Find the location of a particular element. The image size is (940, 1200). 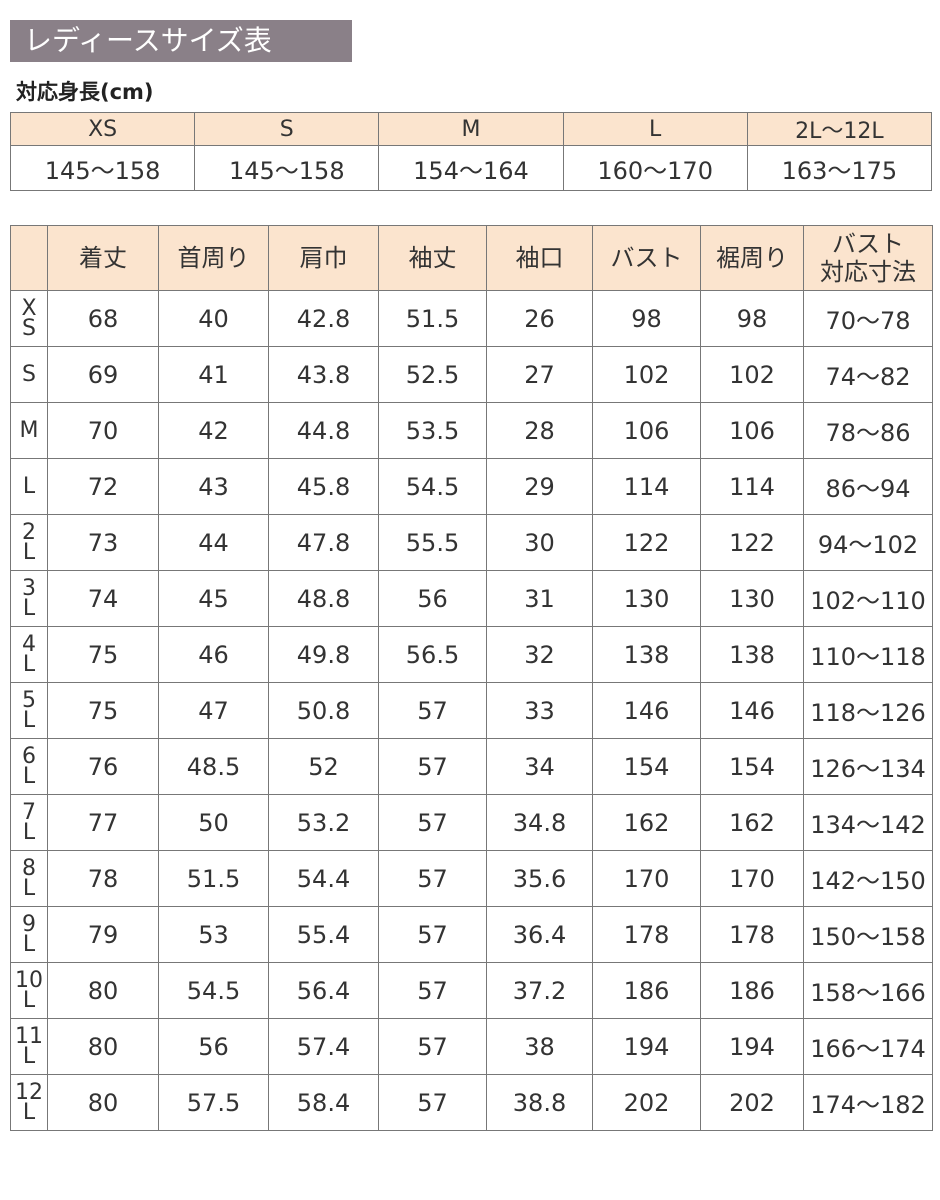

measure-cell: 70 is located at coordinates (103, 430).